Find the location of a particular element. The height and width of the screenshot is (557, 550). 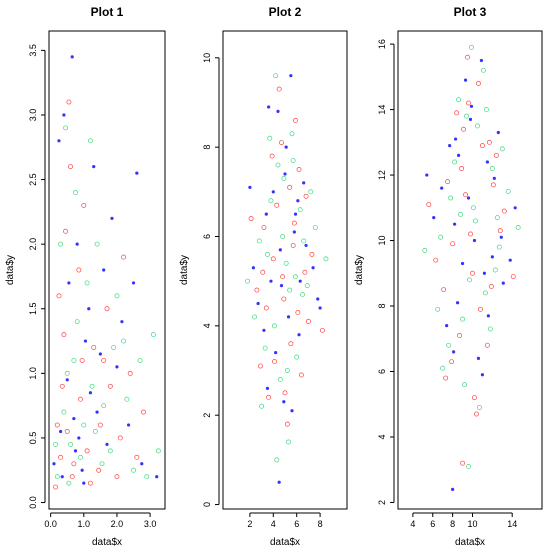

y-axis-label: data$y is located at coordinates (184, 270).